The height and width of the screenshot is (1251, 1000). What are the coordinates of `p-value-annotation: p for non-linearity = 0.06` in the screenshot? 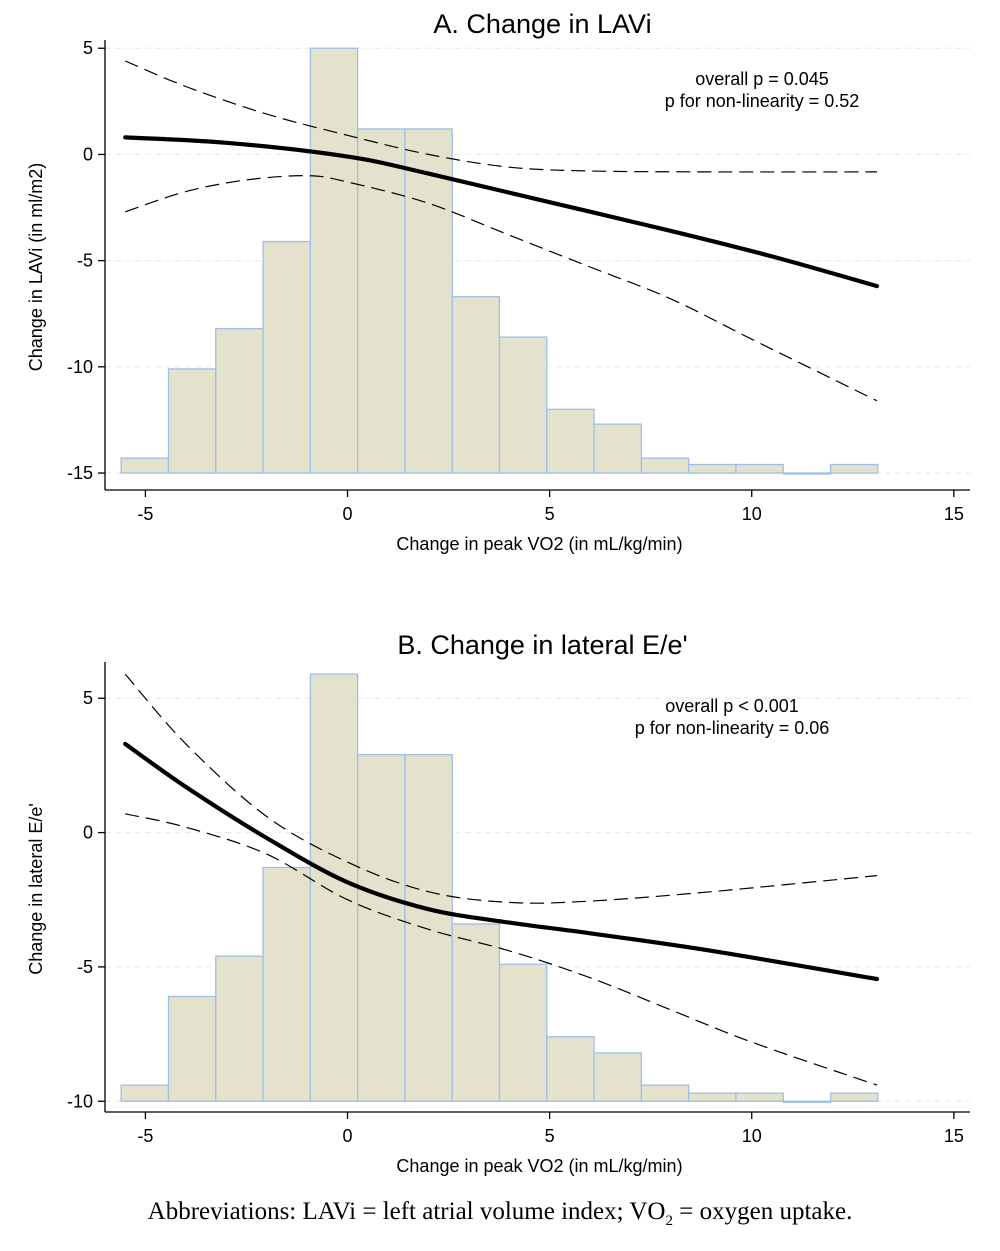 It's located at (732, 728).